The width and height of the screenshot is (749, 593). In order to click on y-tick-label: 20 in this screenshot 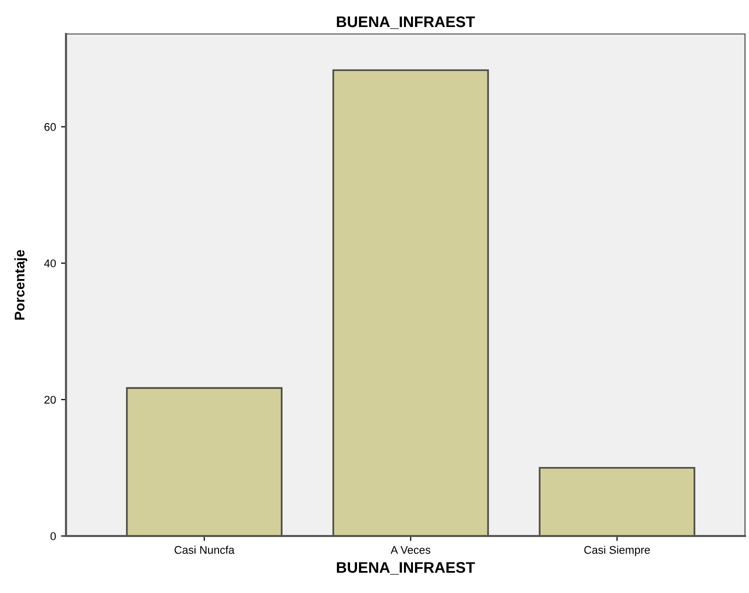, I will do `click(50, 400)`.